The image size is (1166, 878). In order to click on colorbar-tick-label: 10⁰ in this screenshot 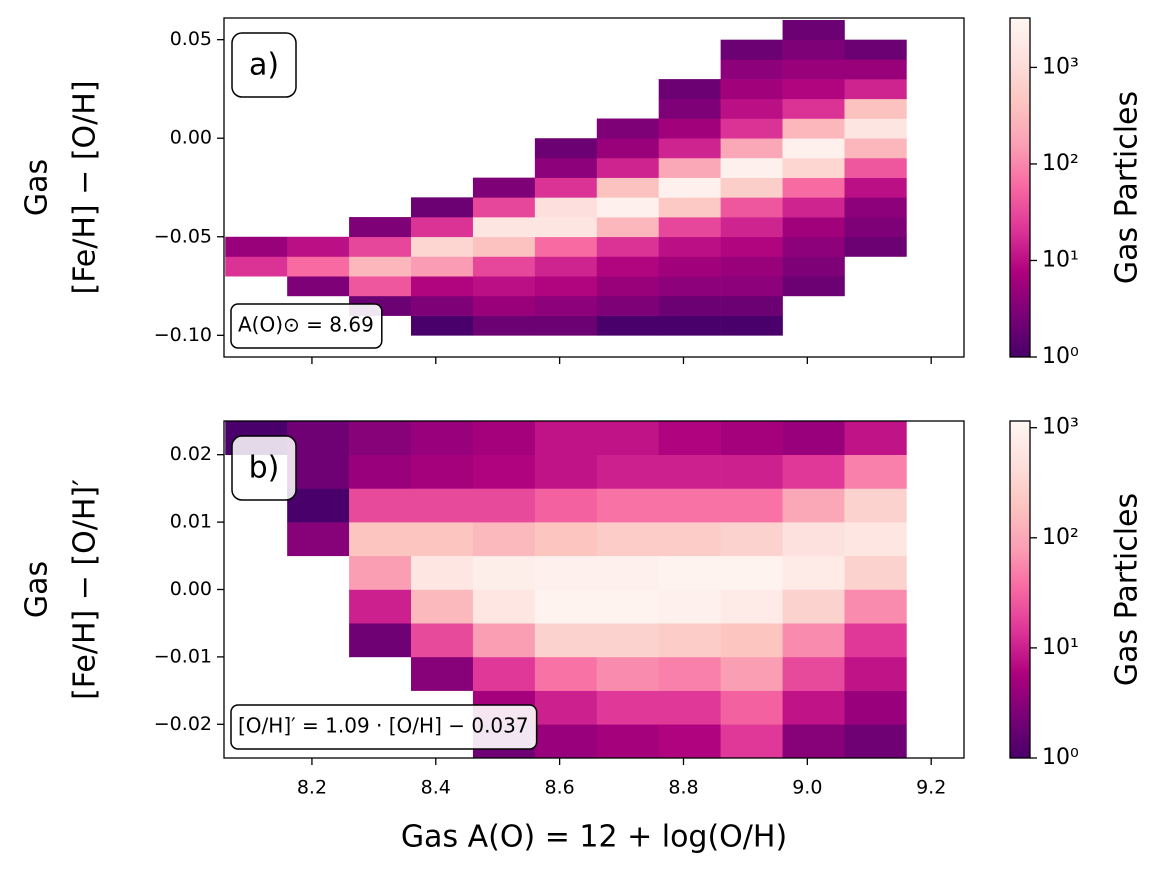, I will do `click(1060, 356)`.